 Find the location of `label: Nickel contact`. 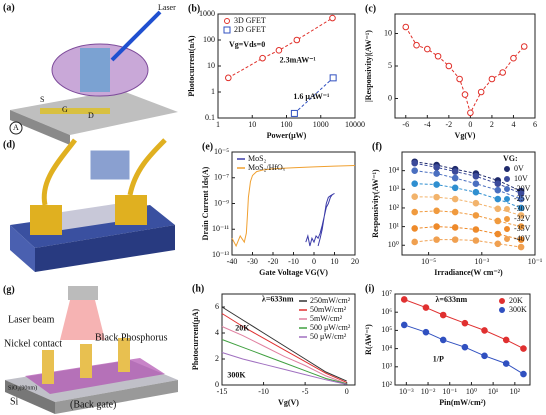

label: Nickel contact is located at coordinates (33, 343).